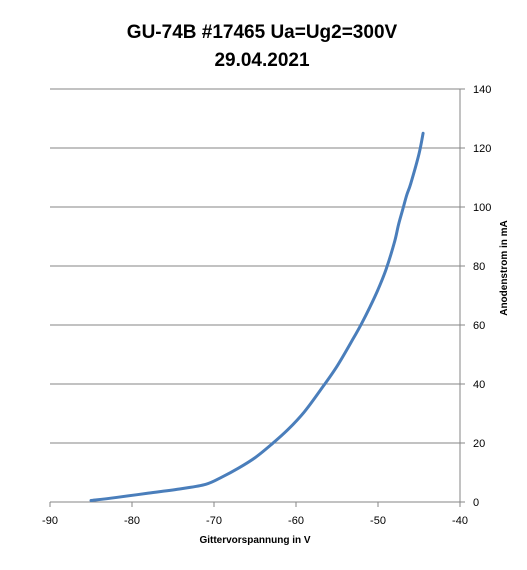 This screenshot has width=527, height=570. I want to click on y-tick-labels: 0 20 40 60 80 100 120 140, so click(482, 296).